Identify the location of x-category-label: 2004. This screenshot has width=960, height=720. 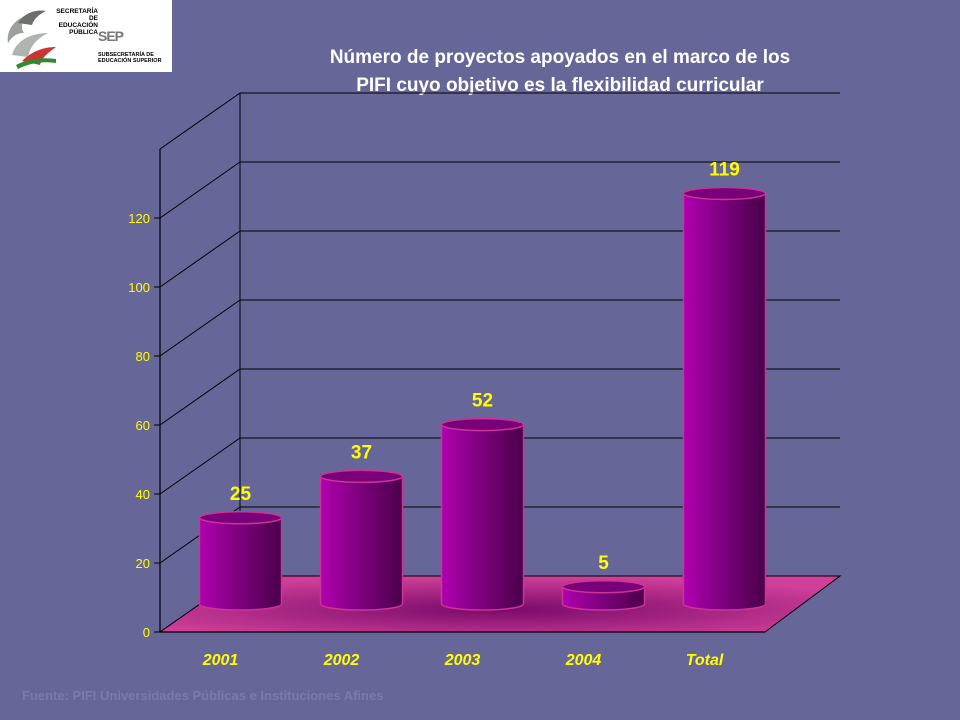
(583, 660).